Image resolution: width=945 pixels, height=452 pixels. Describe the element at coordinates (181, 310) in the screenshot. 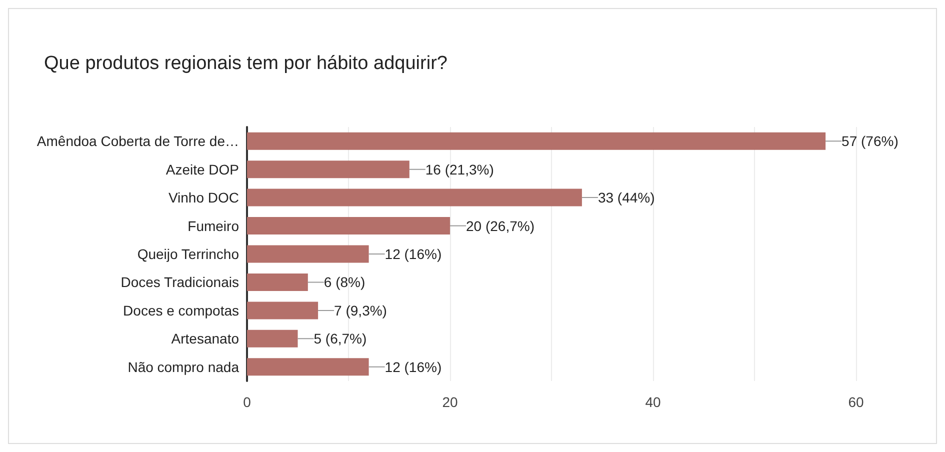

I see `y-tick-label: Doces e compotas` at that location.